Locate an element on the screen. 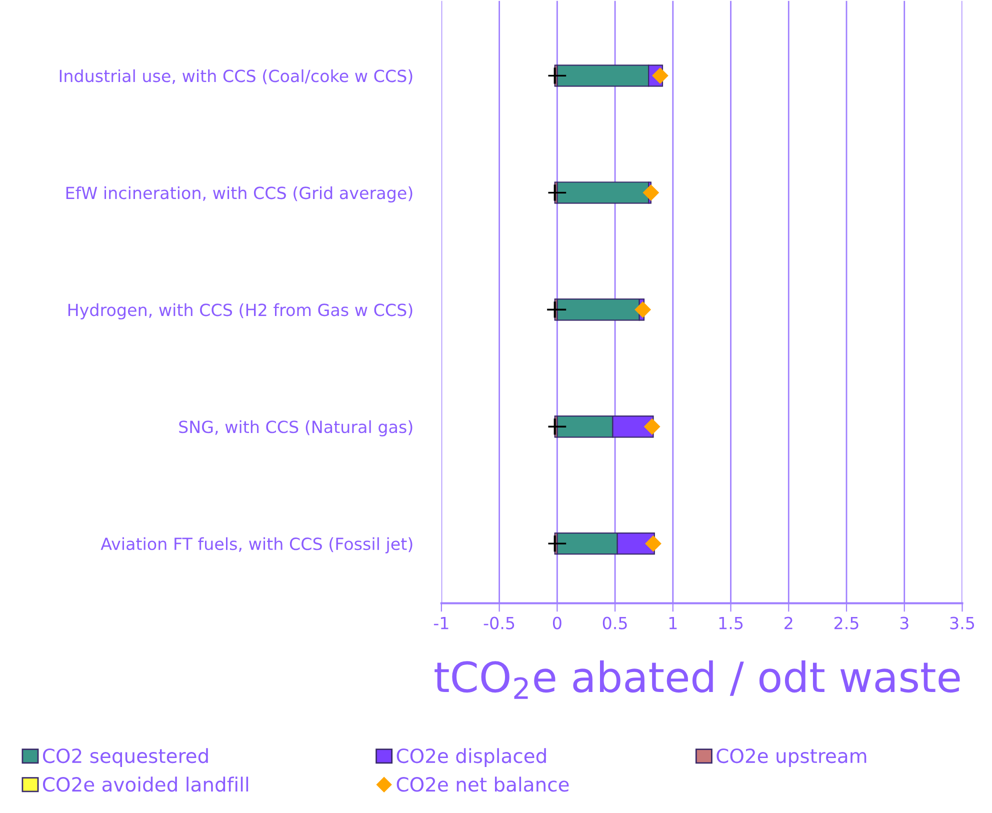 The height and width of the screenshot is (813, 992). legend-label: CO2 sequestered is located at coordinates (125, 757).